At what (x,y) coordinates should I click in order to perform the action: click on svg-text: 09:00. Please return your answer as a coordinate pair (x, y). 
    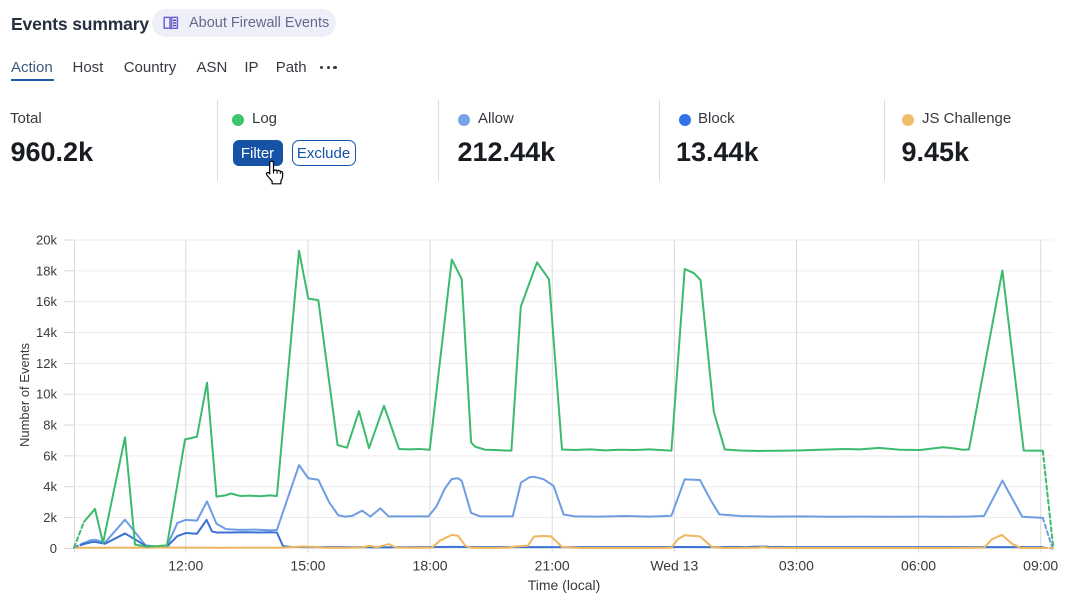
    Looking at the image, I should click on (1040, 566).